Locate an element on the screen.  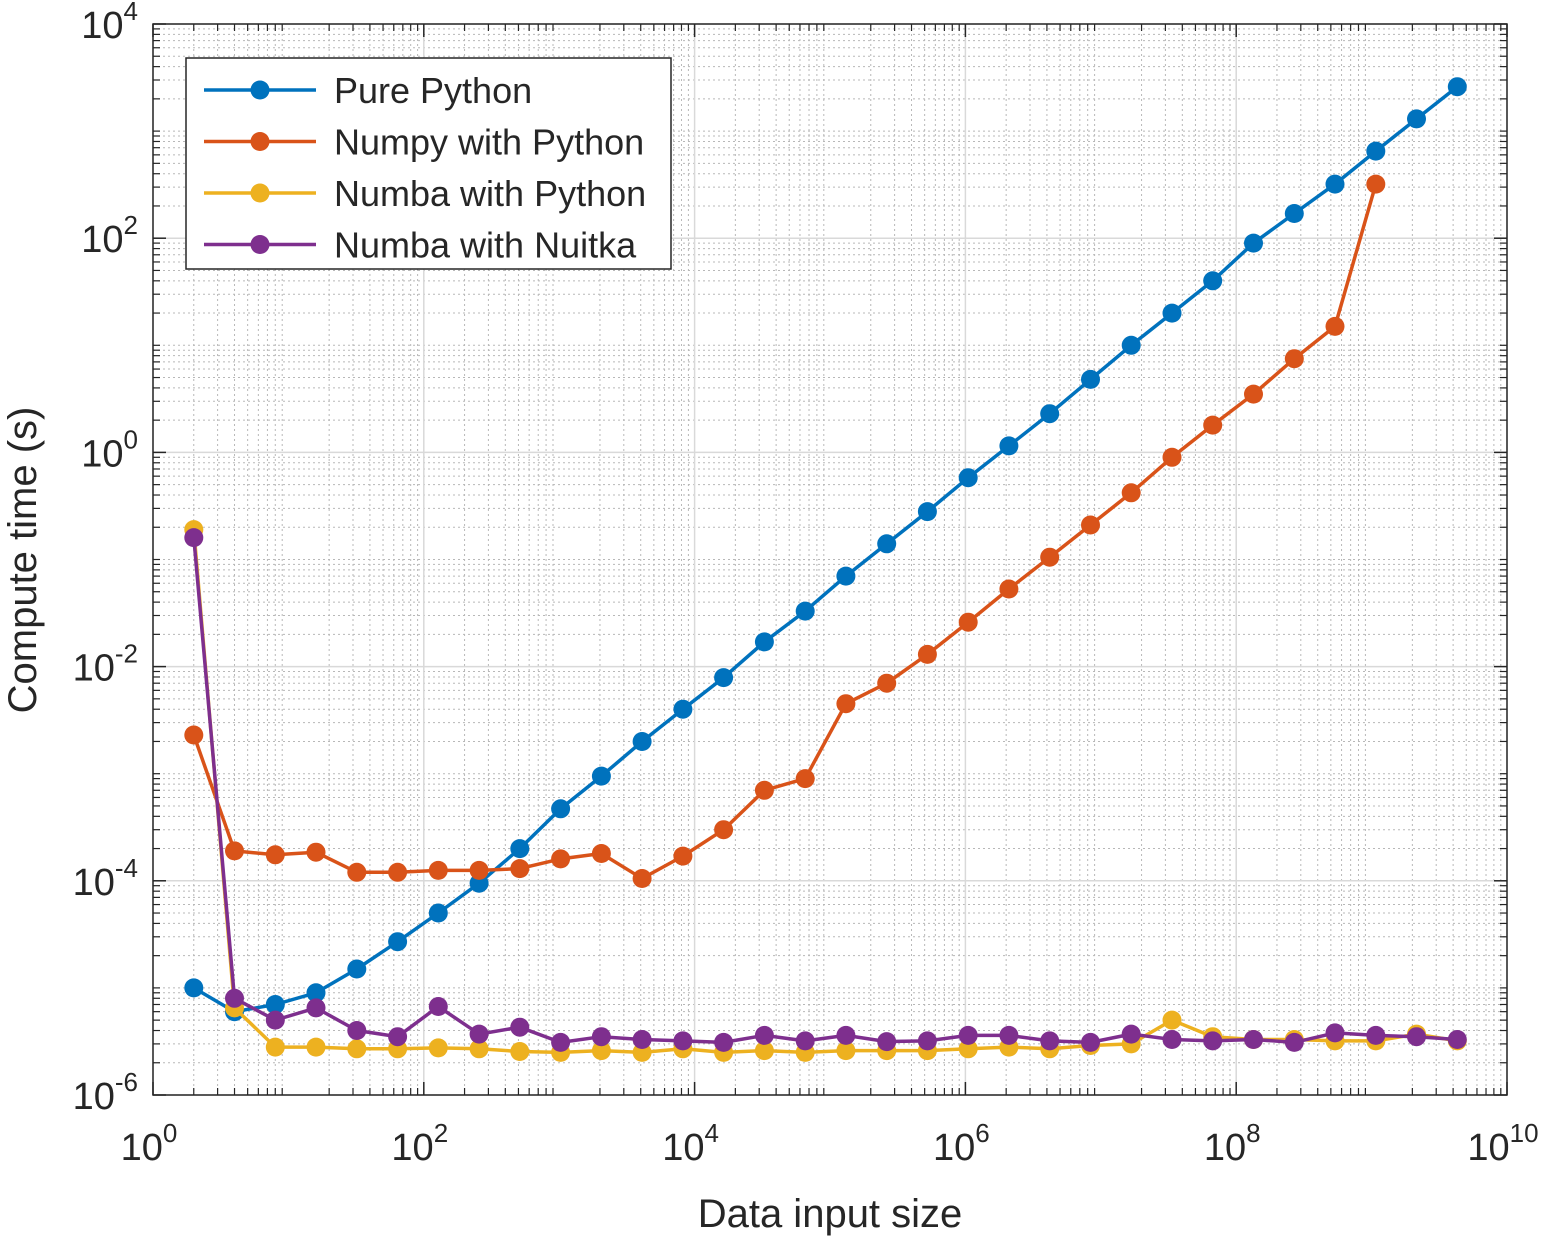
y-tick-exponent: 2 is located at coordinates (131, 225).